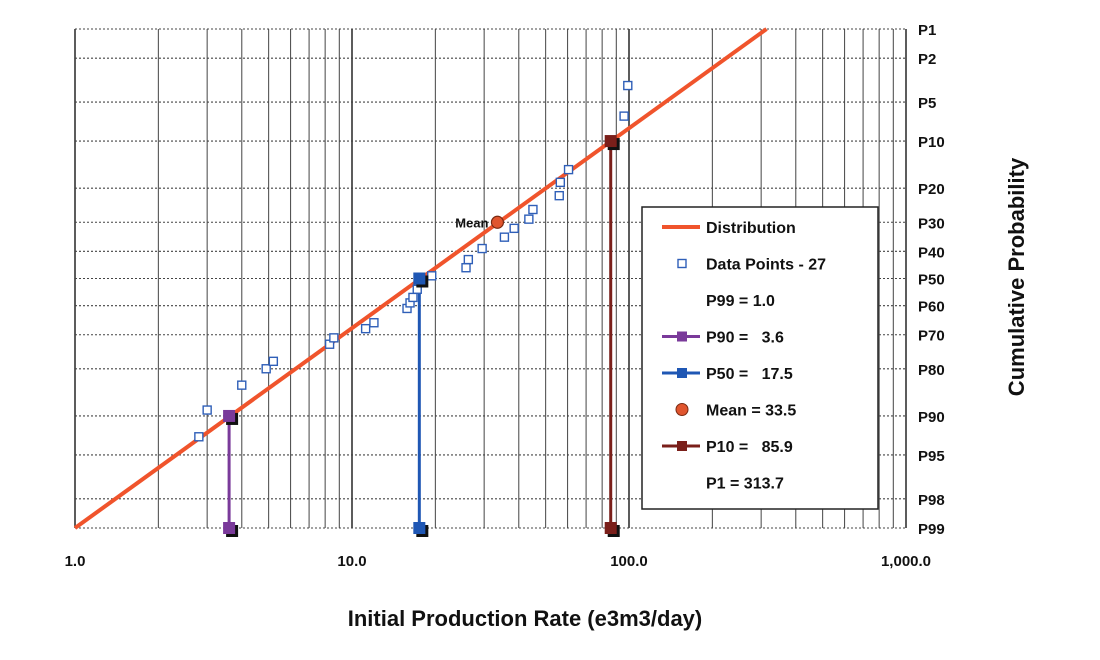  What do you see at coordinates (931, 142) in the screenshot?
I see `y-tick-label: P10` at bounding box center [931, 142].